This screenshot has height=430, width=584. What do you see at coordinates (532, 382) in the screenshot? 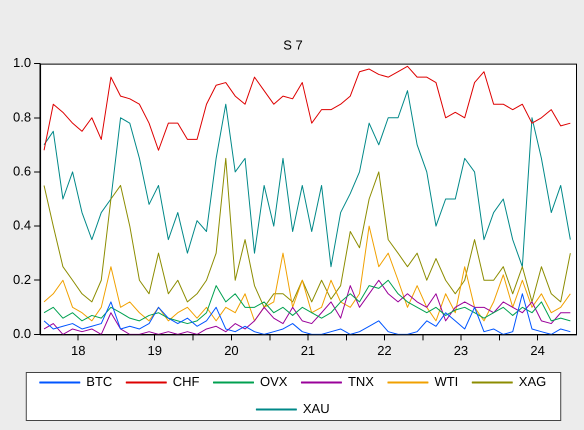
I see `legend-label: XAG` at bounding box center [532, 382].